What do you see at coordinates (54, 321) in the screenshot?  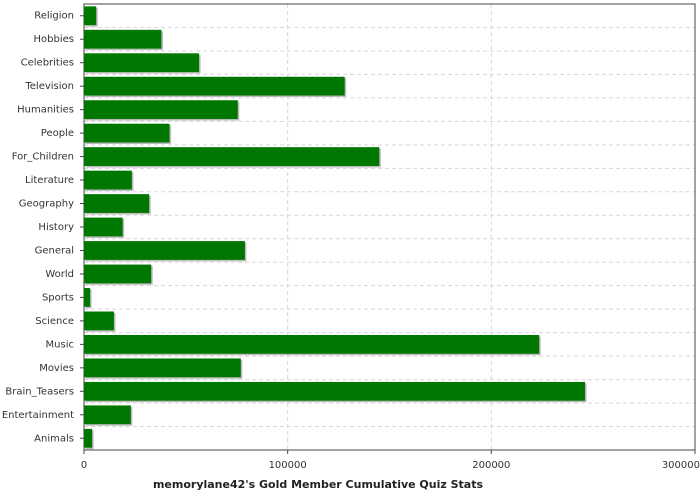 I see `y-tick-label: Science` at bounding box center [54, 321].